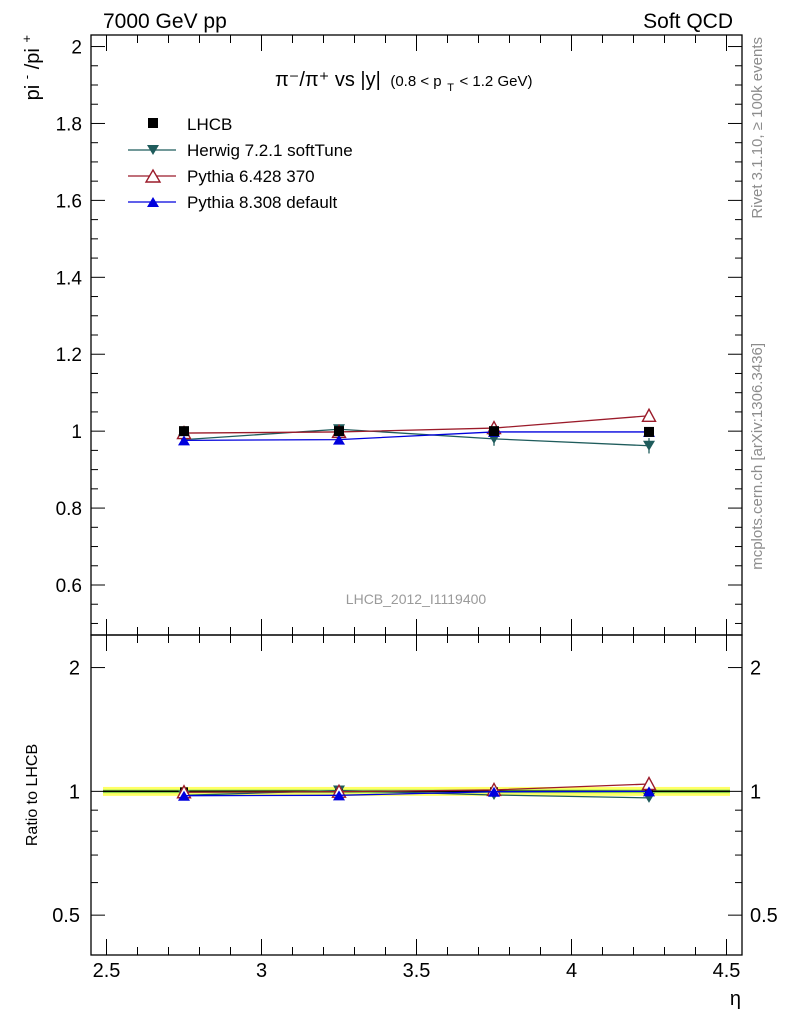  Describe the element at coordinates (735, 999) in the screenshot. I see `x-axis-label: η` at that location.